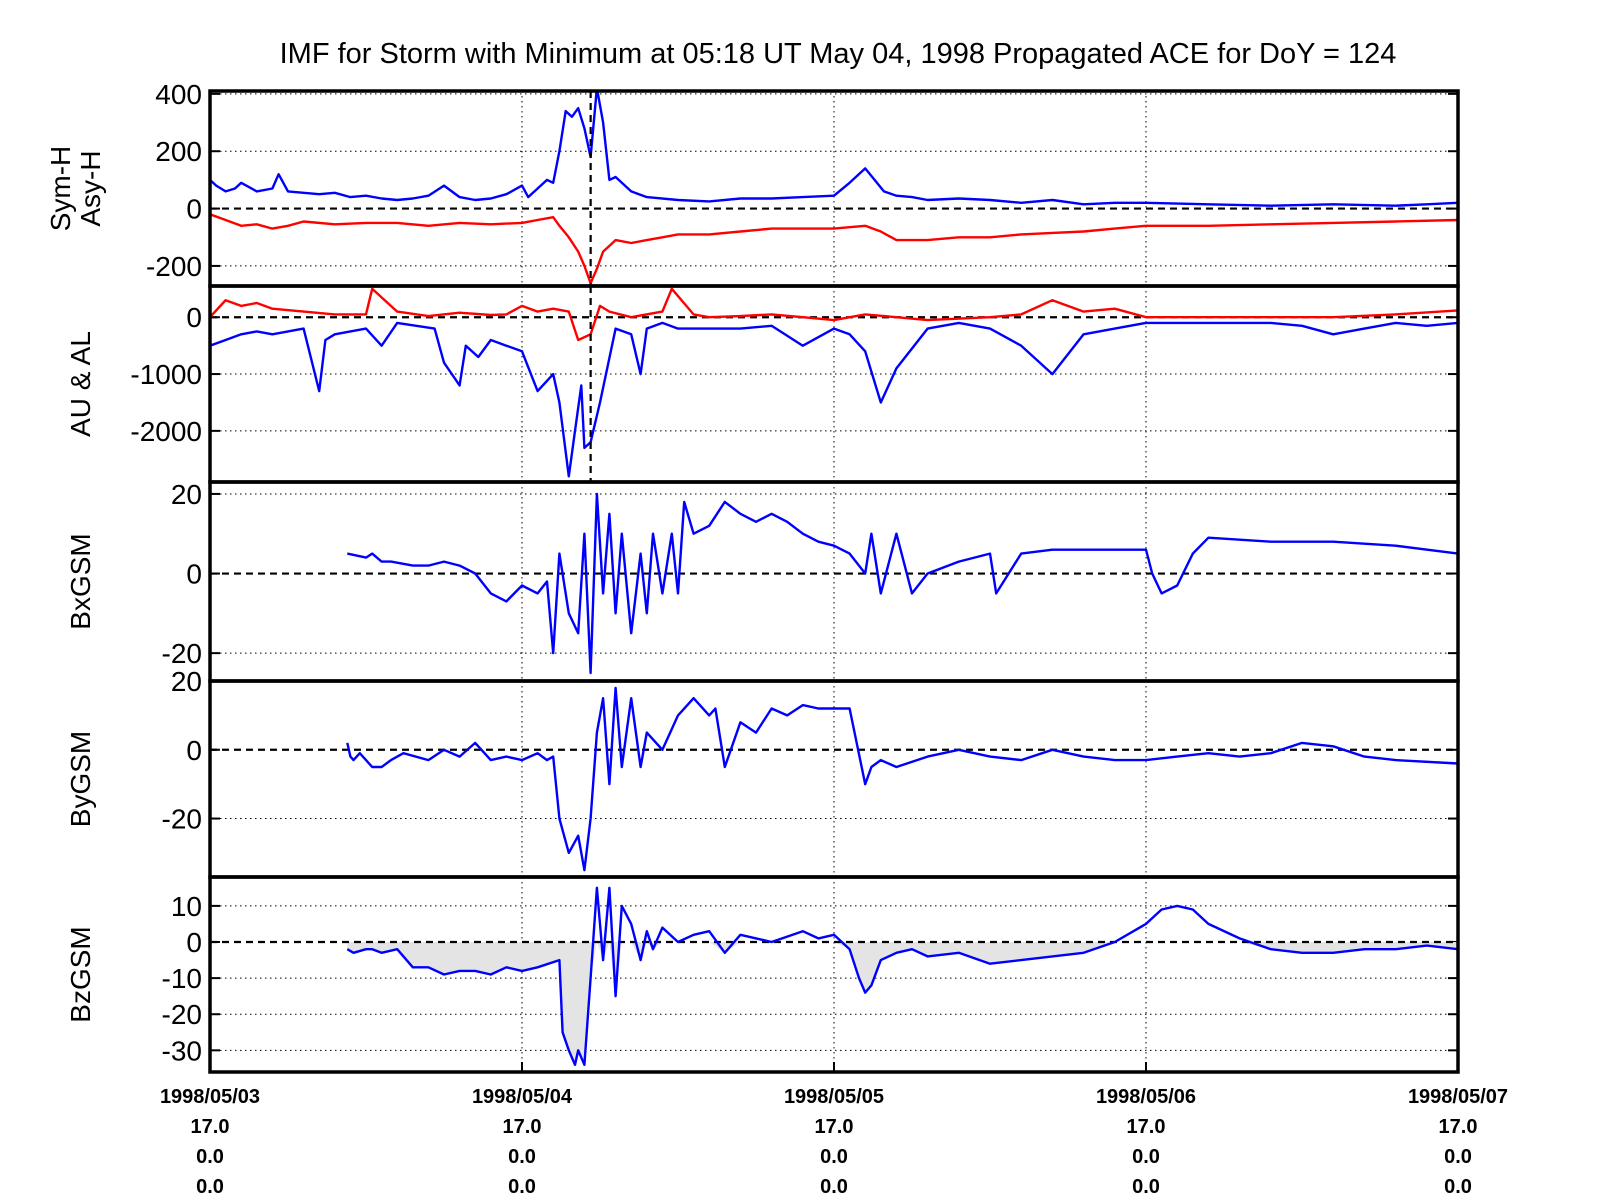 The image size is (1601, 1200). I want to click on x-tick-label: 1998/05/05, so click(834, 1097).